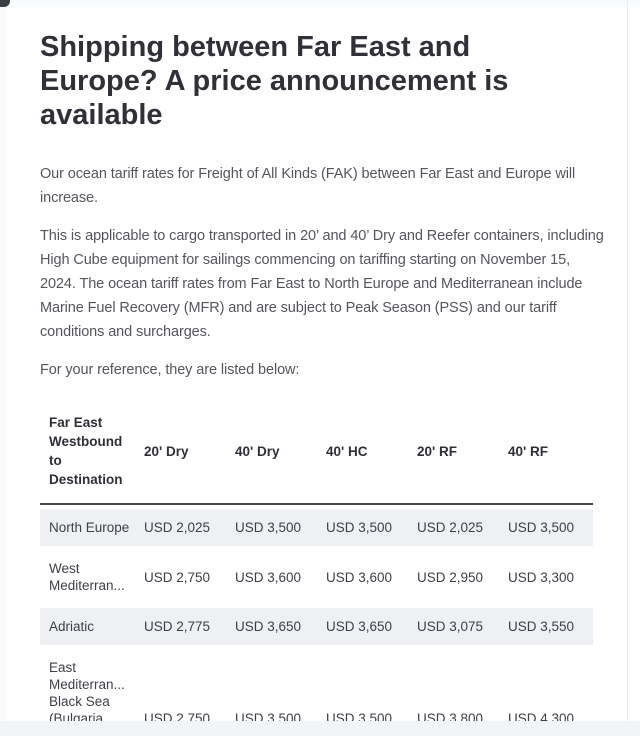 The image size is (640, 736). Describe the element at coordinates (541, 577) in the screenshot. I see `rate-cell: USD 3,300` at that location.